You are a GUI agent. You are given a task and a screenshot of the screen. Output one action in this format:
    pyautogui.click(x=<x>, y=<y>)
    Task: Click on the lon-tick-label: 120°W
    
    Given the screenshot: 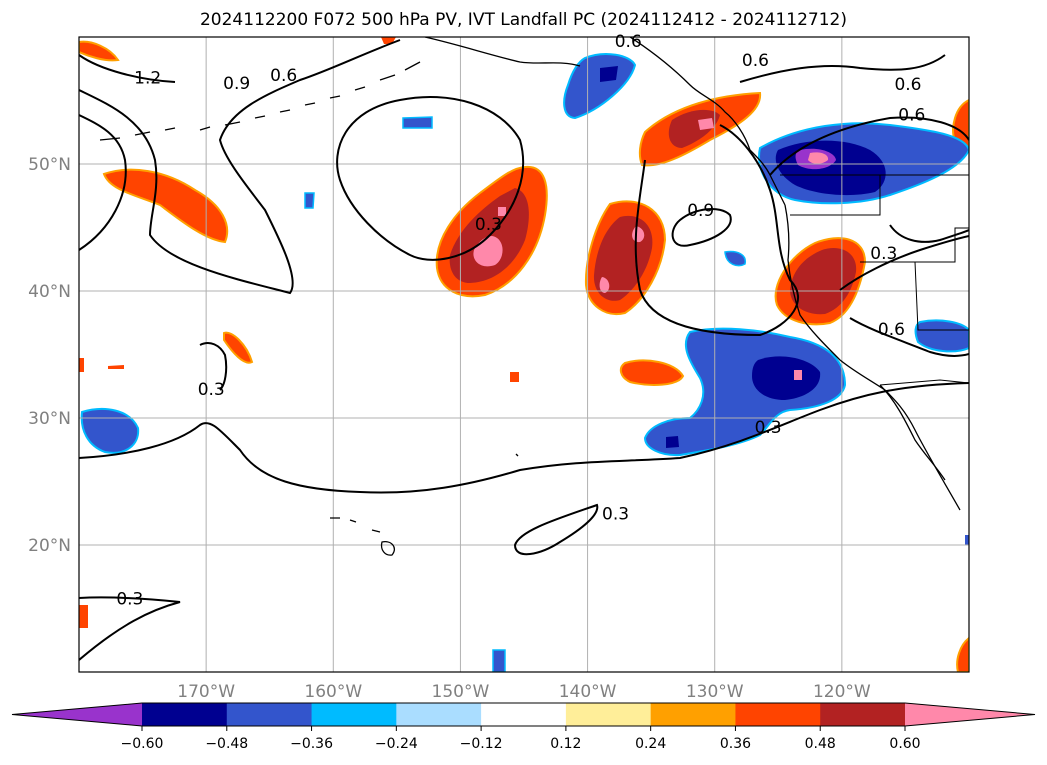 What is the action you would take?
    pyautogui.click(x=842, y=692)
    